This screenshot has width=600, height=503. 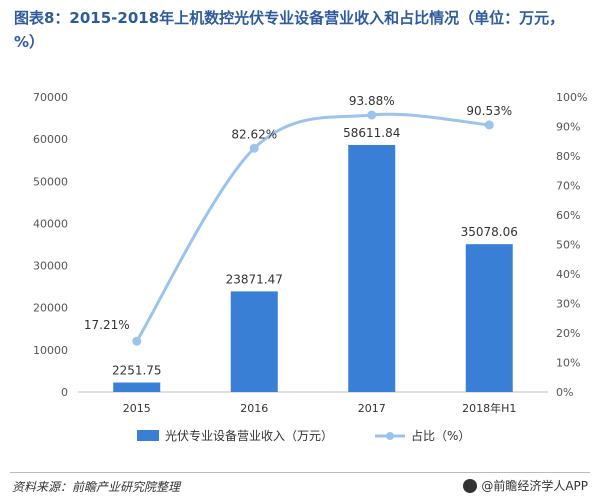 I want to click on bar-value-label: 35078.06, so click(x=489, y=232).